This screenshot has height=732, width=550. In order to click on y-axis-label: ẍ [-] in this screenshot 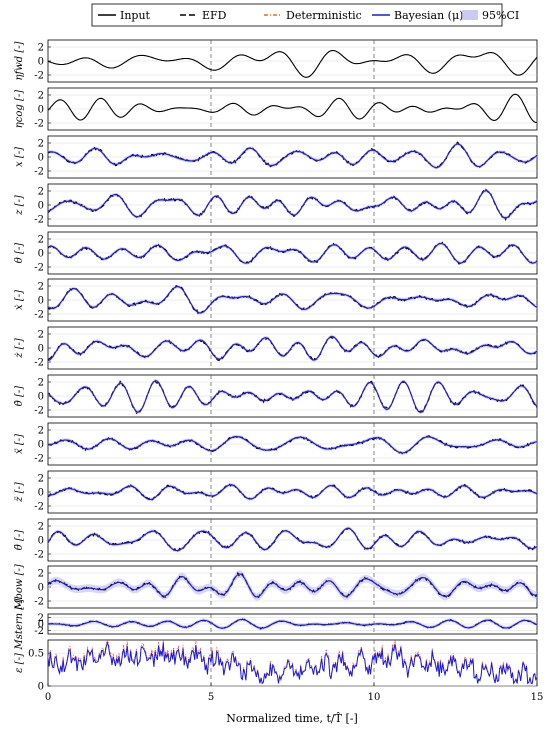, I will do `click(19, 444)`.